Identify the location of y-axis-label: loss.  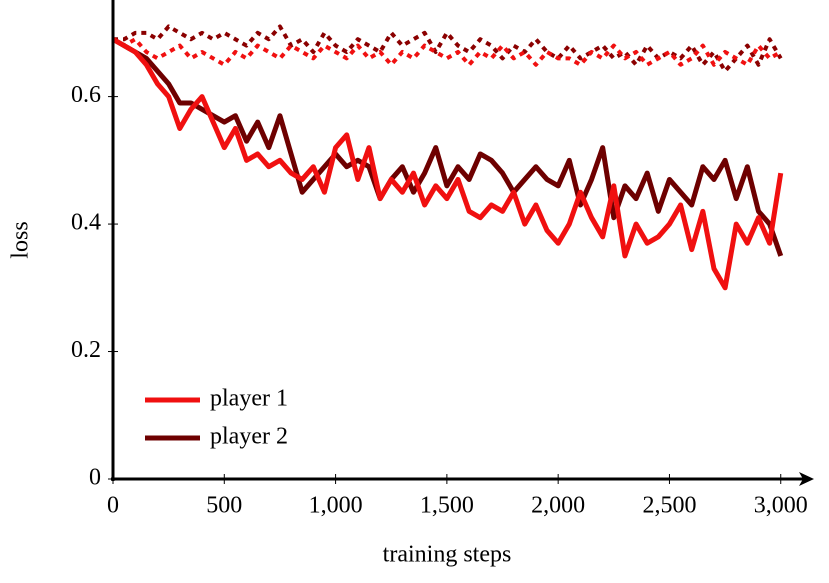
(21, 239).